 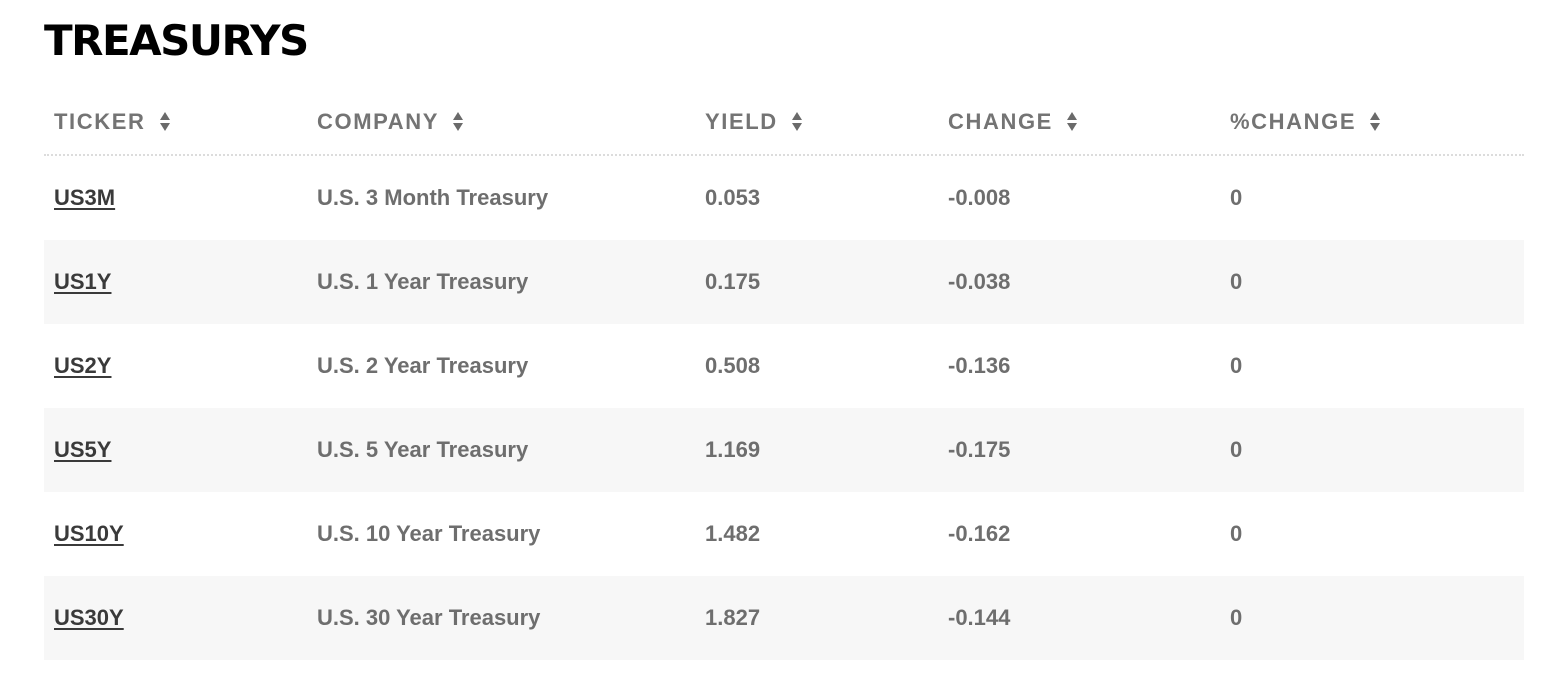 I want to click on company-cell: U.S. 3 Month Treasury, so click(x=433, y=197).